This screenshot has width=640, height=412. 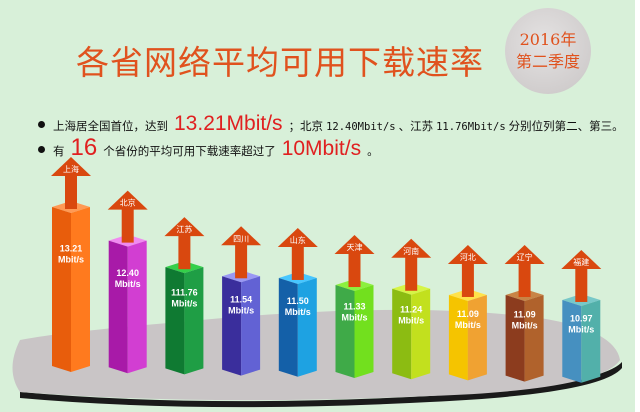 I want to click on badge-quarter: 第二季度, so click(x=547, y=61).